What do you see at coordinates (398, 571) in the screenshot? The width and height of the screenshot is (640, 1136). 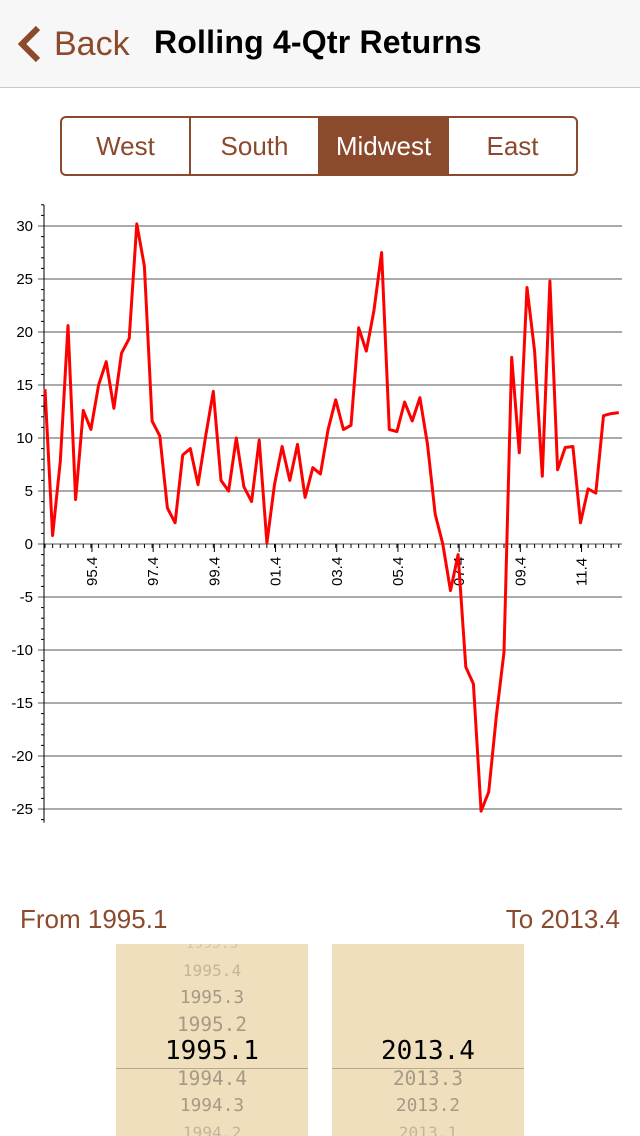 I see `x-tick-label: 05.4` at bounding box center [398, 571].